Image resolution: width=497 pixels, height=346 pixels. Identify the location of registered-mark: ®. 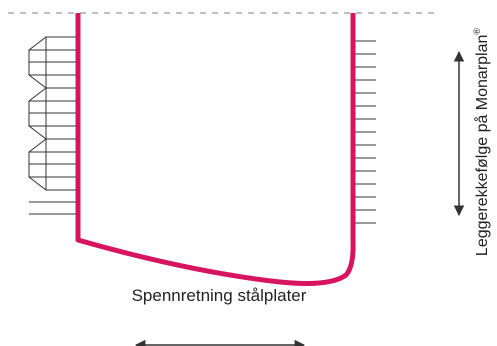
(477, 31).